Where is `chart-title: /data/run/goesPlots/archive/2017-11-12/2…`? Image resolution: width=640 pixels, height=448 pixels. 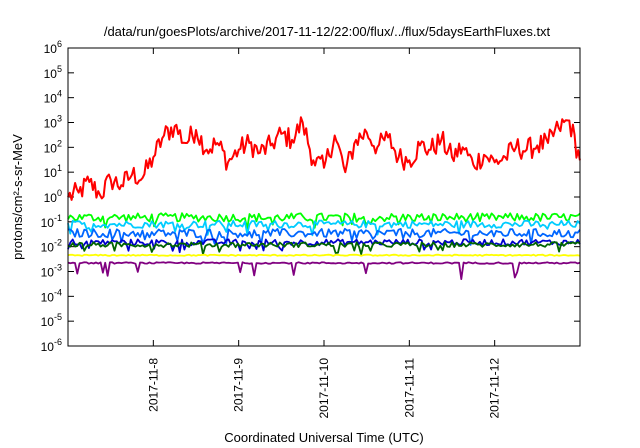 chart-title: /data/run/goesPlots/archive/2017-11-12/2… is located at coordinates (327, 31).